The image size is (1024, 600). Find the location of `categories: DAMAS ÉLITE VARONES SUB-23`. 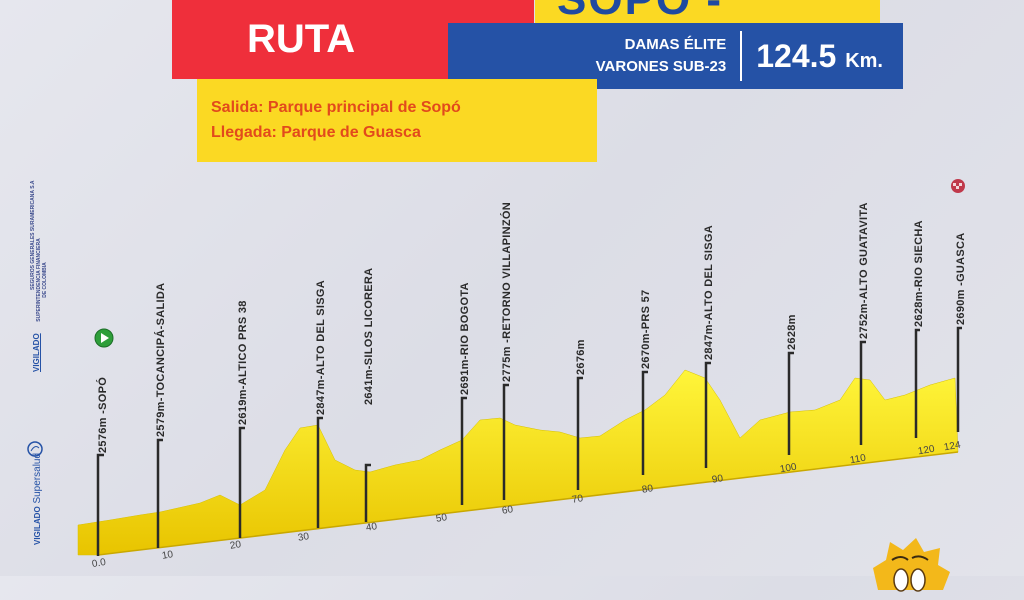

categories: DAMAS ÉLITE VARONES SUB-23 is located at coordinates (668, 56).